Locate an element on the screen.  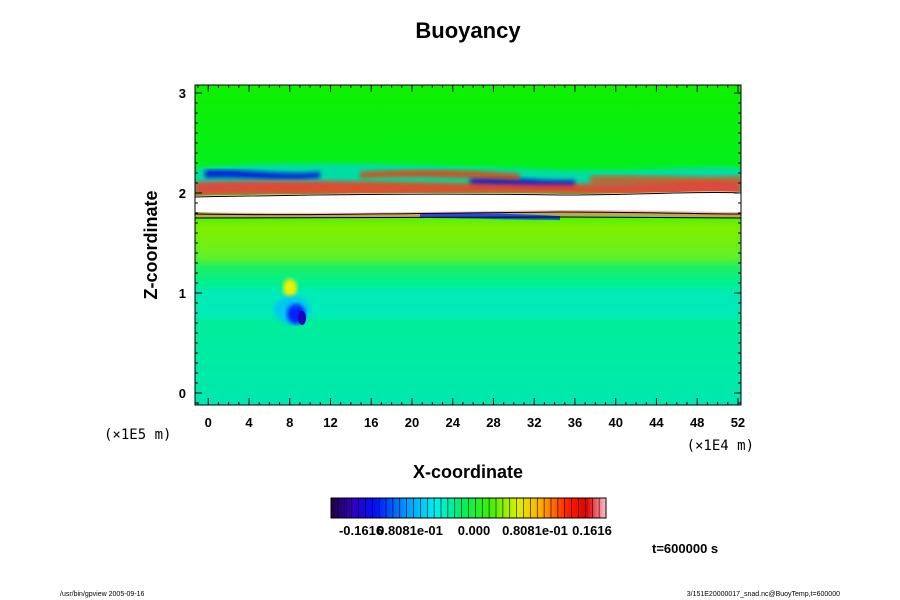
time-label: t=600000 s is located at coordinates (685, 548).